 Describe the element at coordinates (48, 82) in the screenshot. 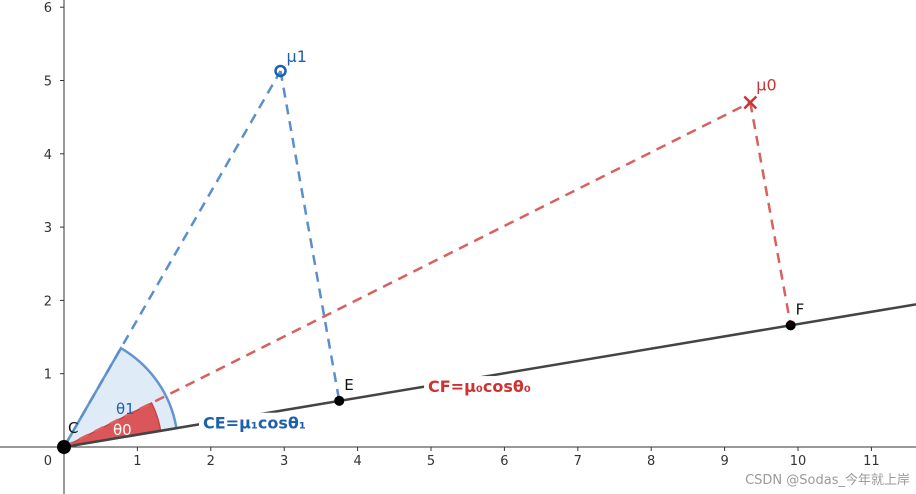

I see `y-tick-label: 5` at that location.